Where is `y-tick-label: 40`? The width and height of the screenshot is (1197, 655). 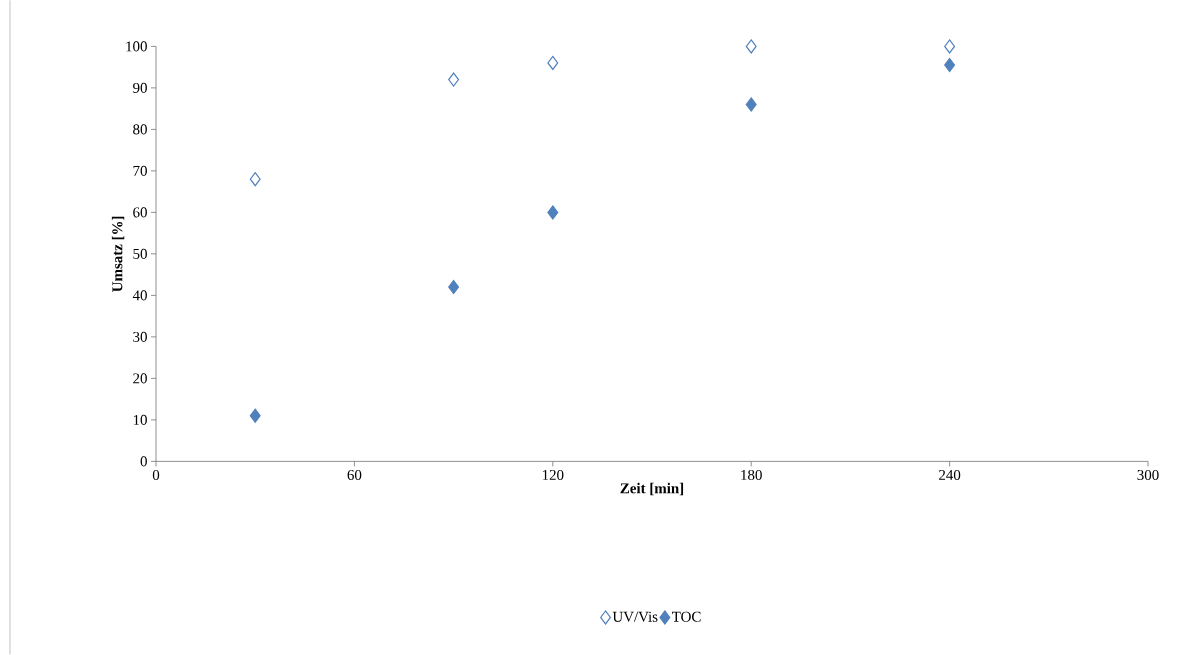 y-tick-label: 40 is located at coordinates (139, 295).